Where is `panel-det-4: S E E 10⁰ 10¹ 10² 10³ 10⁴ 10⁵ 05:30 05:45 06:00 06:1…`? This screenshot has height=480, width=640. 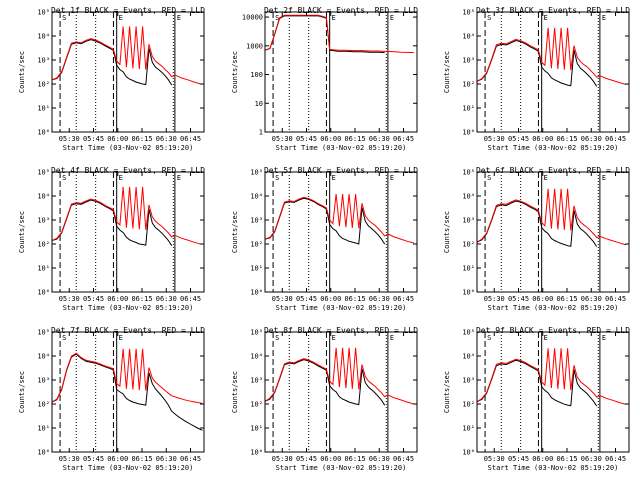
panel-det-4: S E E 10⁰ 10¹ 10² 10³ 10⁴ 10⁵ 05:30 05:45 06:00 06:1… is located at coordinates (111, 239).